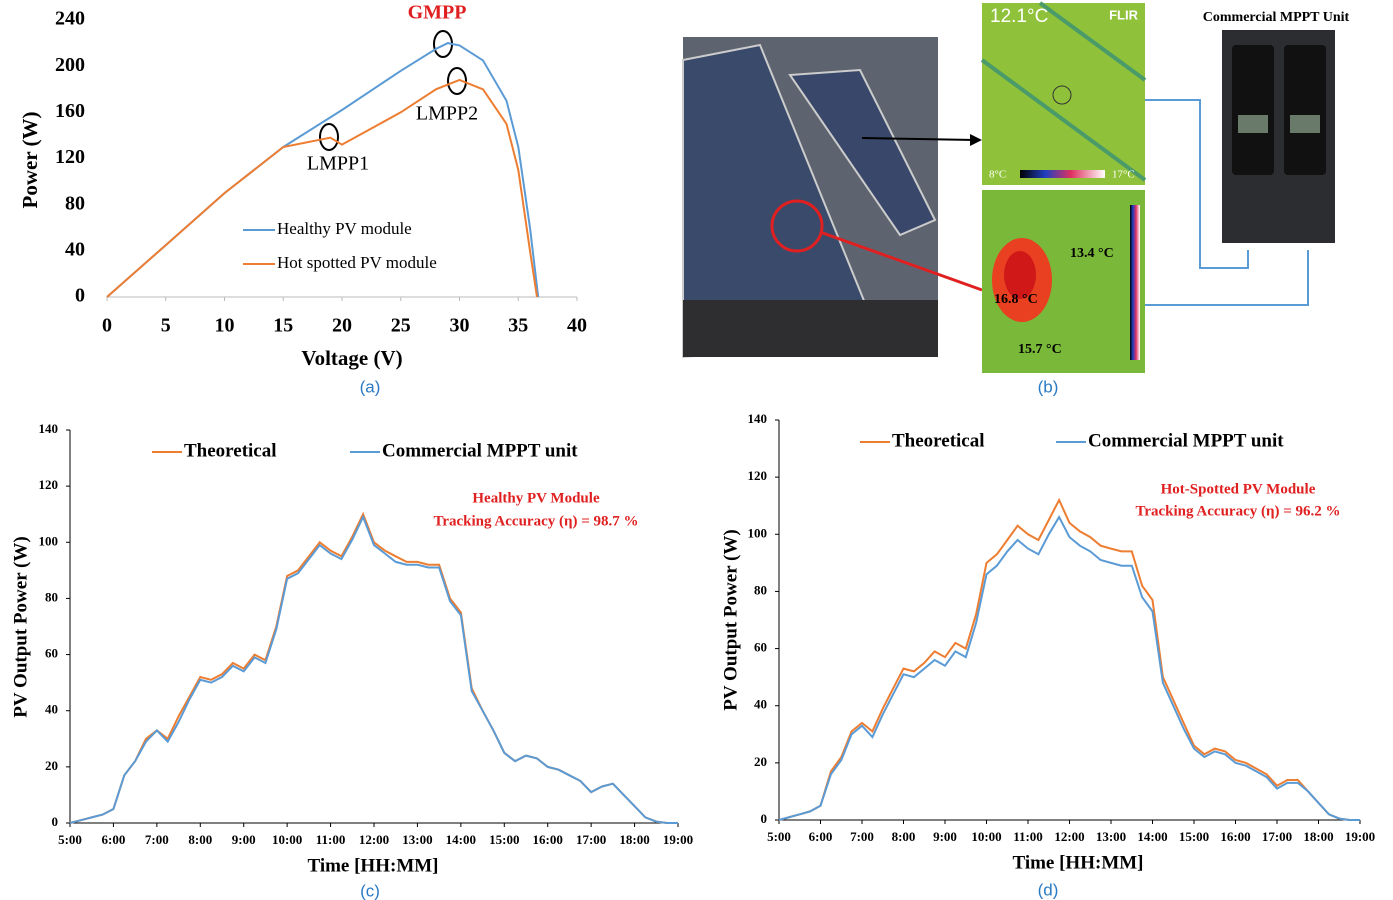  What do you see at coordinates (1040, 349) in the screenshot?
I see `temp-label: 15.7 °C` at bounding box center [1040, 349].